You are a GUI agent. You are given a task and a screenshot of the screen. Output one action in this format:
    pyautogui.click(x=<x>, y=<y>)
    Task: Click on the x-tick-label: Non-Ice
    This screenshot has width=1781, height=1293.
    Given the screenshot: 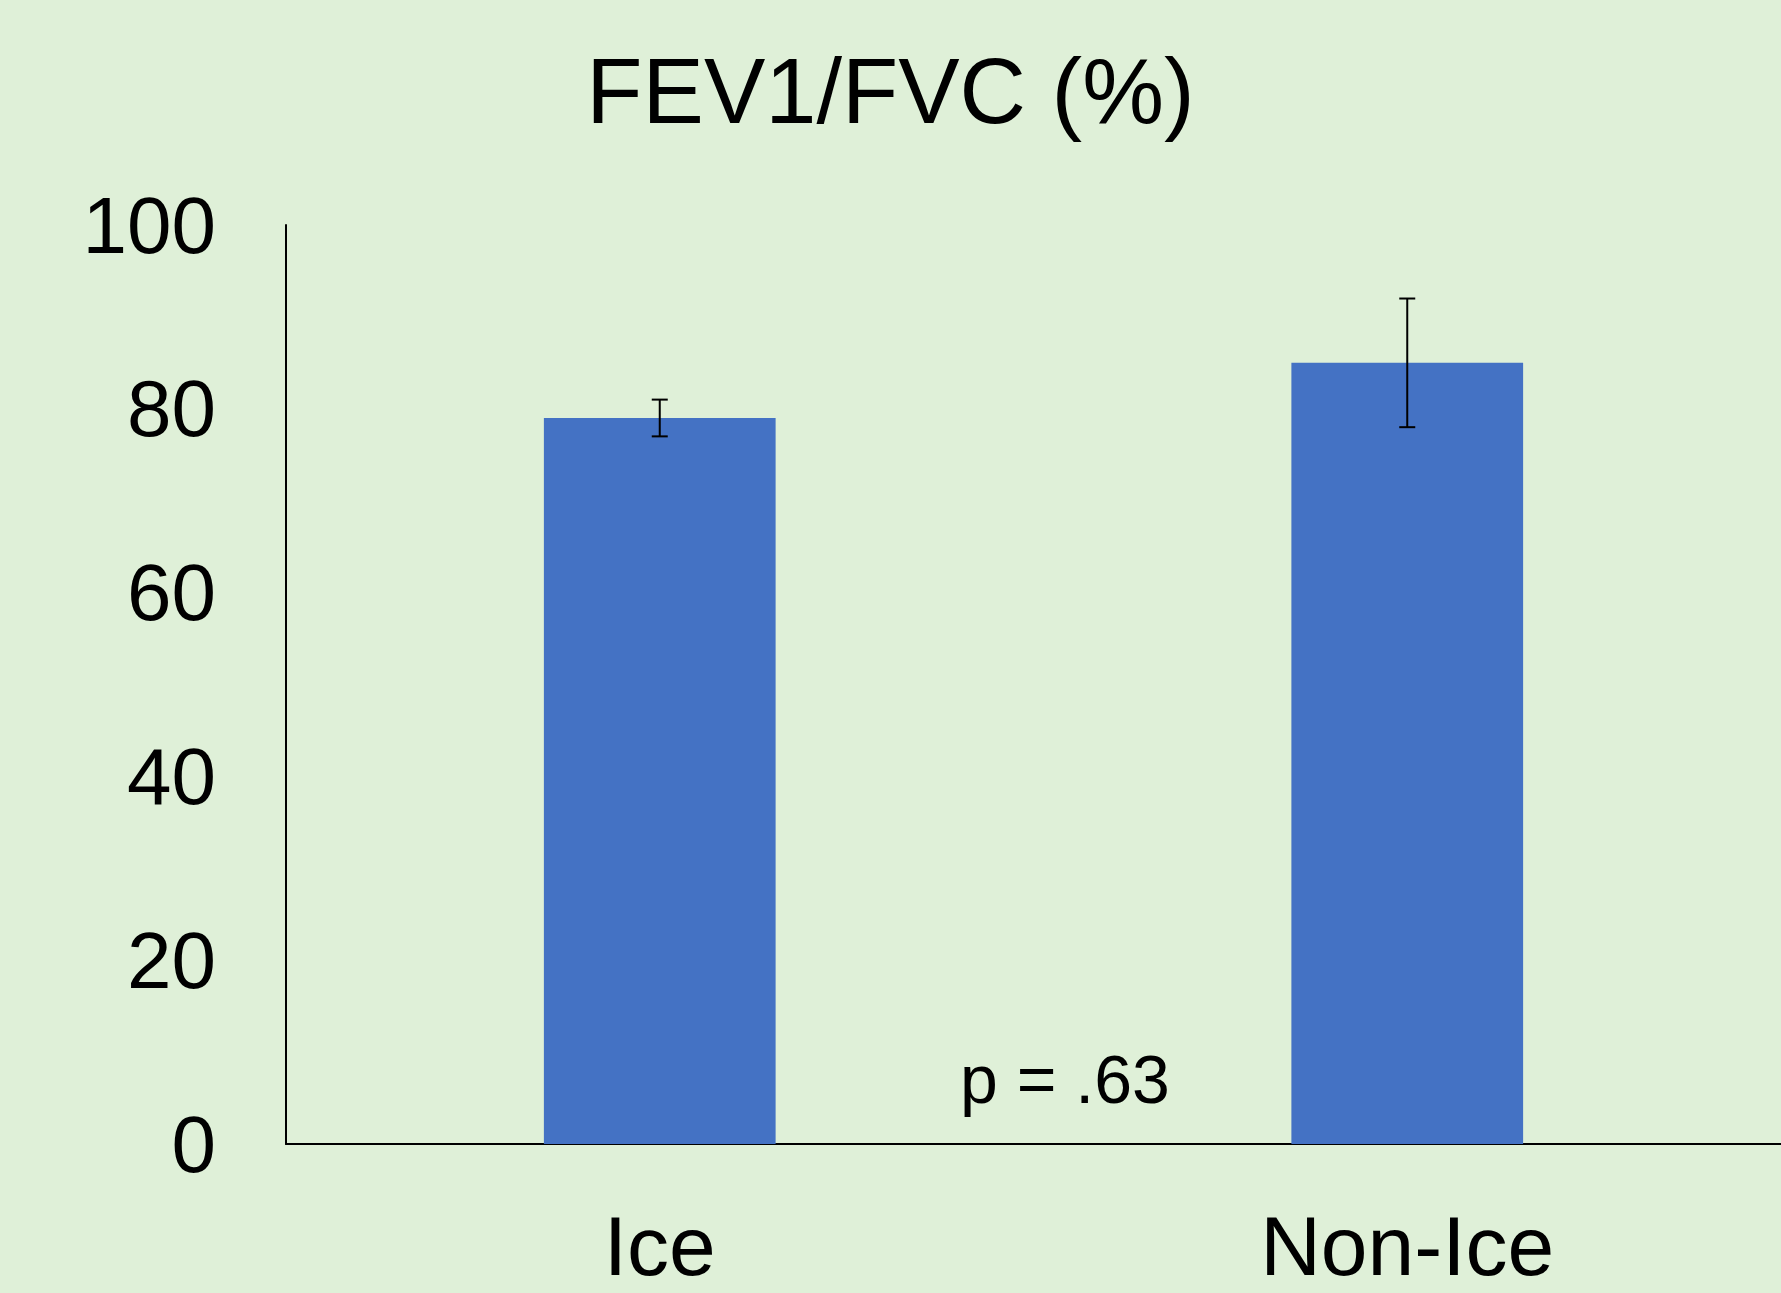 What is the action you would take?
    pyautogui.click(x=1407, y=1246)
    